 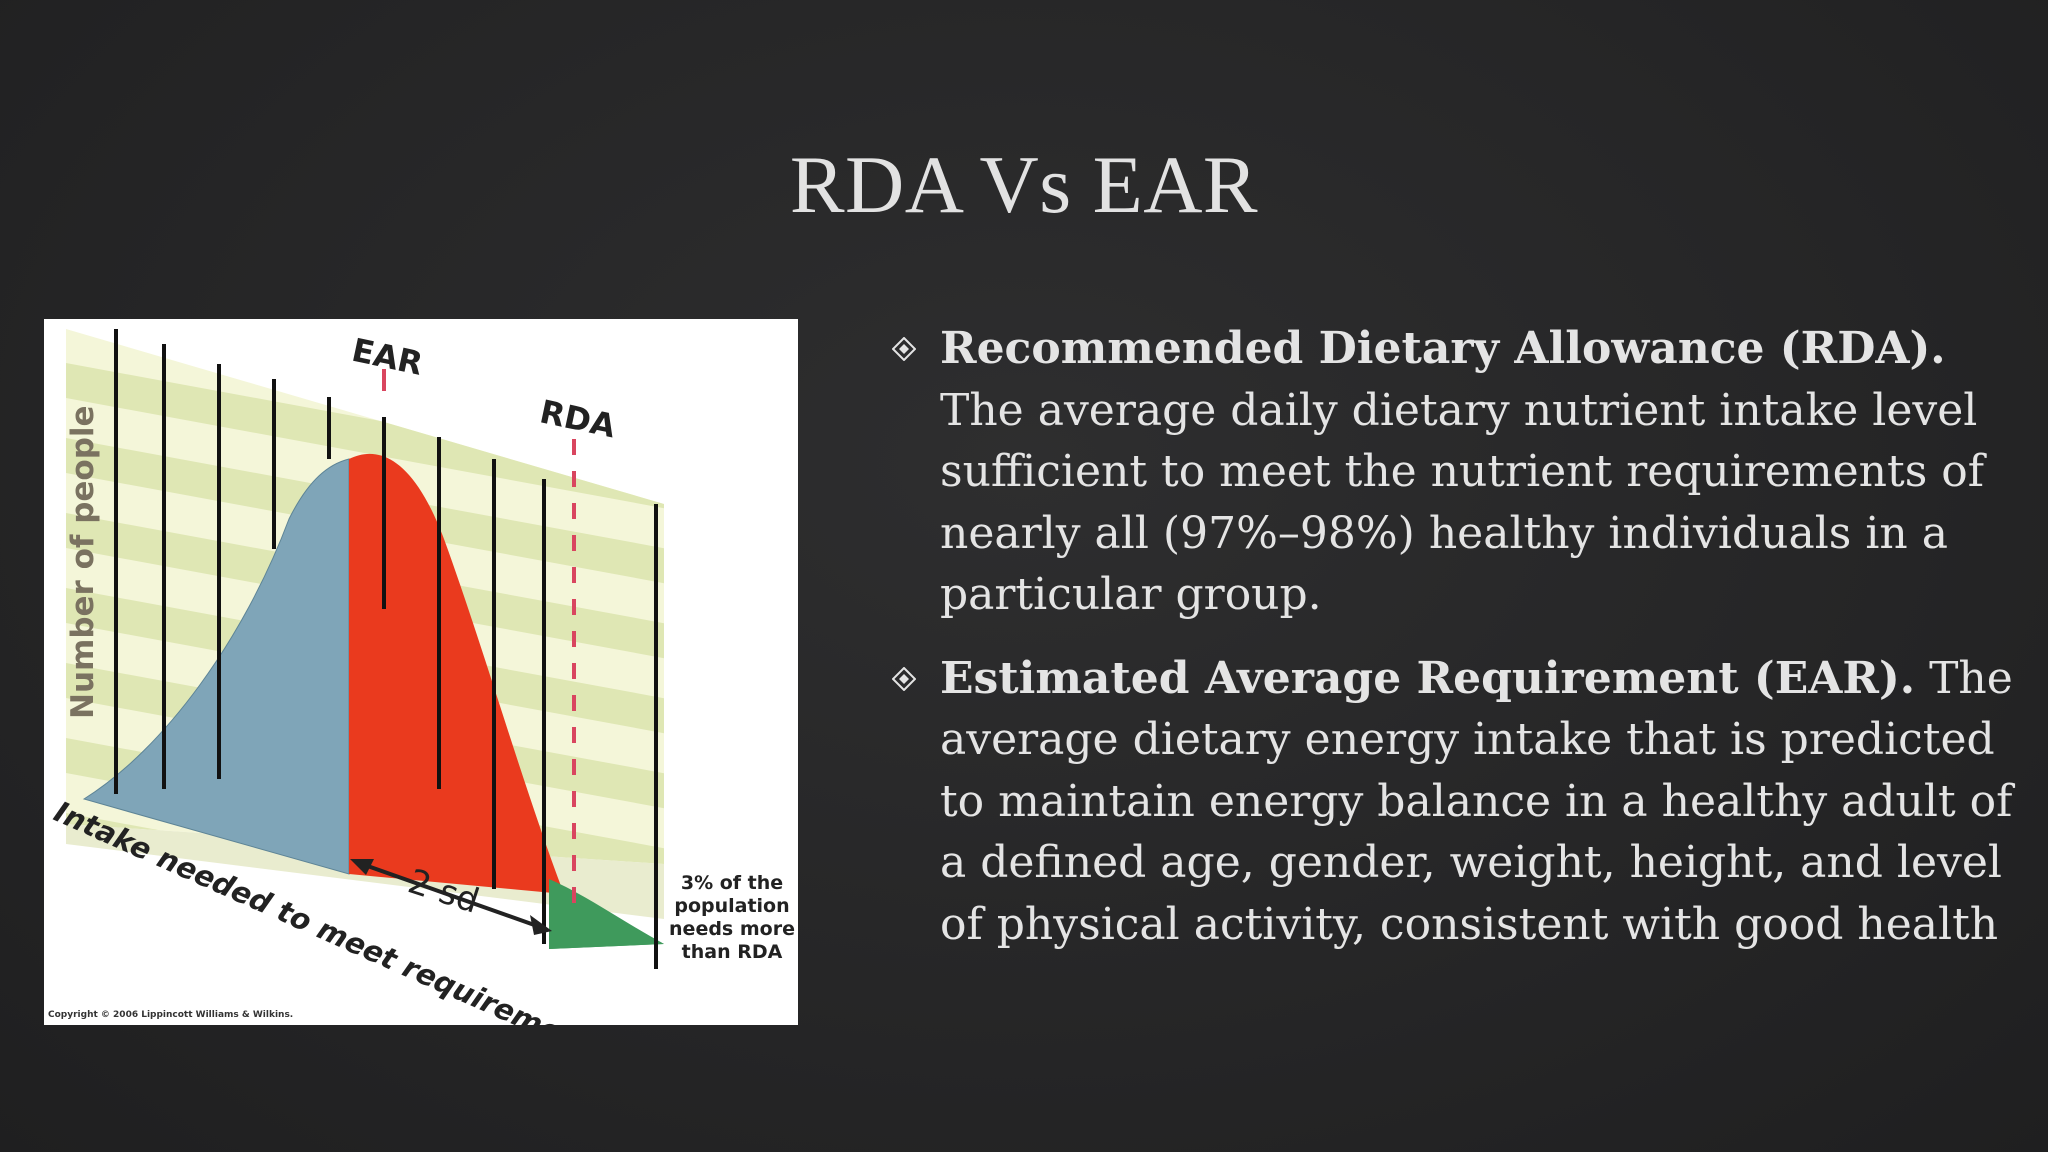 What do you see at coordinates (606, 914) in the screenshot?
I see `above-rda-floor` at bounding box center [606, 914].